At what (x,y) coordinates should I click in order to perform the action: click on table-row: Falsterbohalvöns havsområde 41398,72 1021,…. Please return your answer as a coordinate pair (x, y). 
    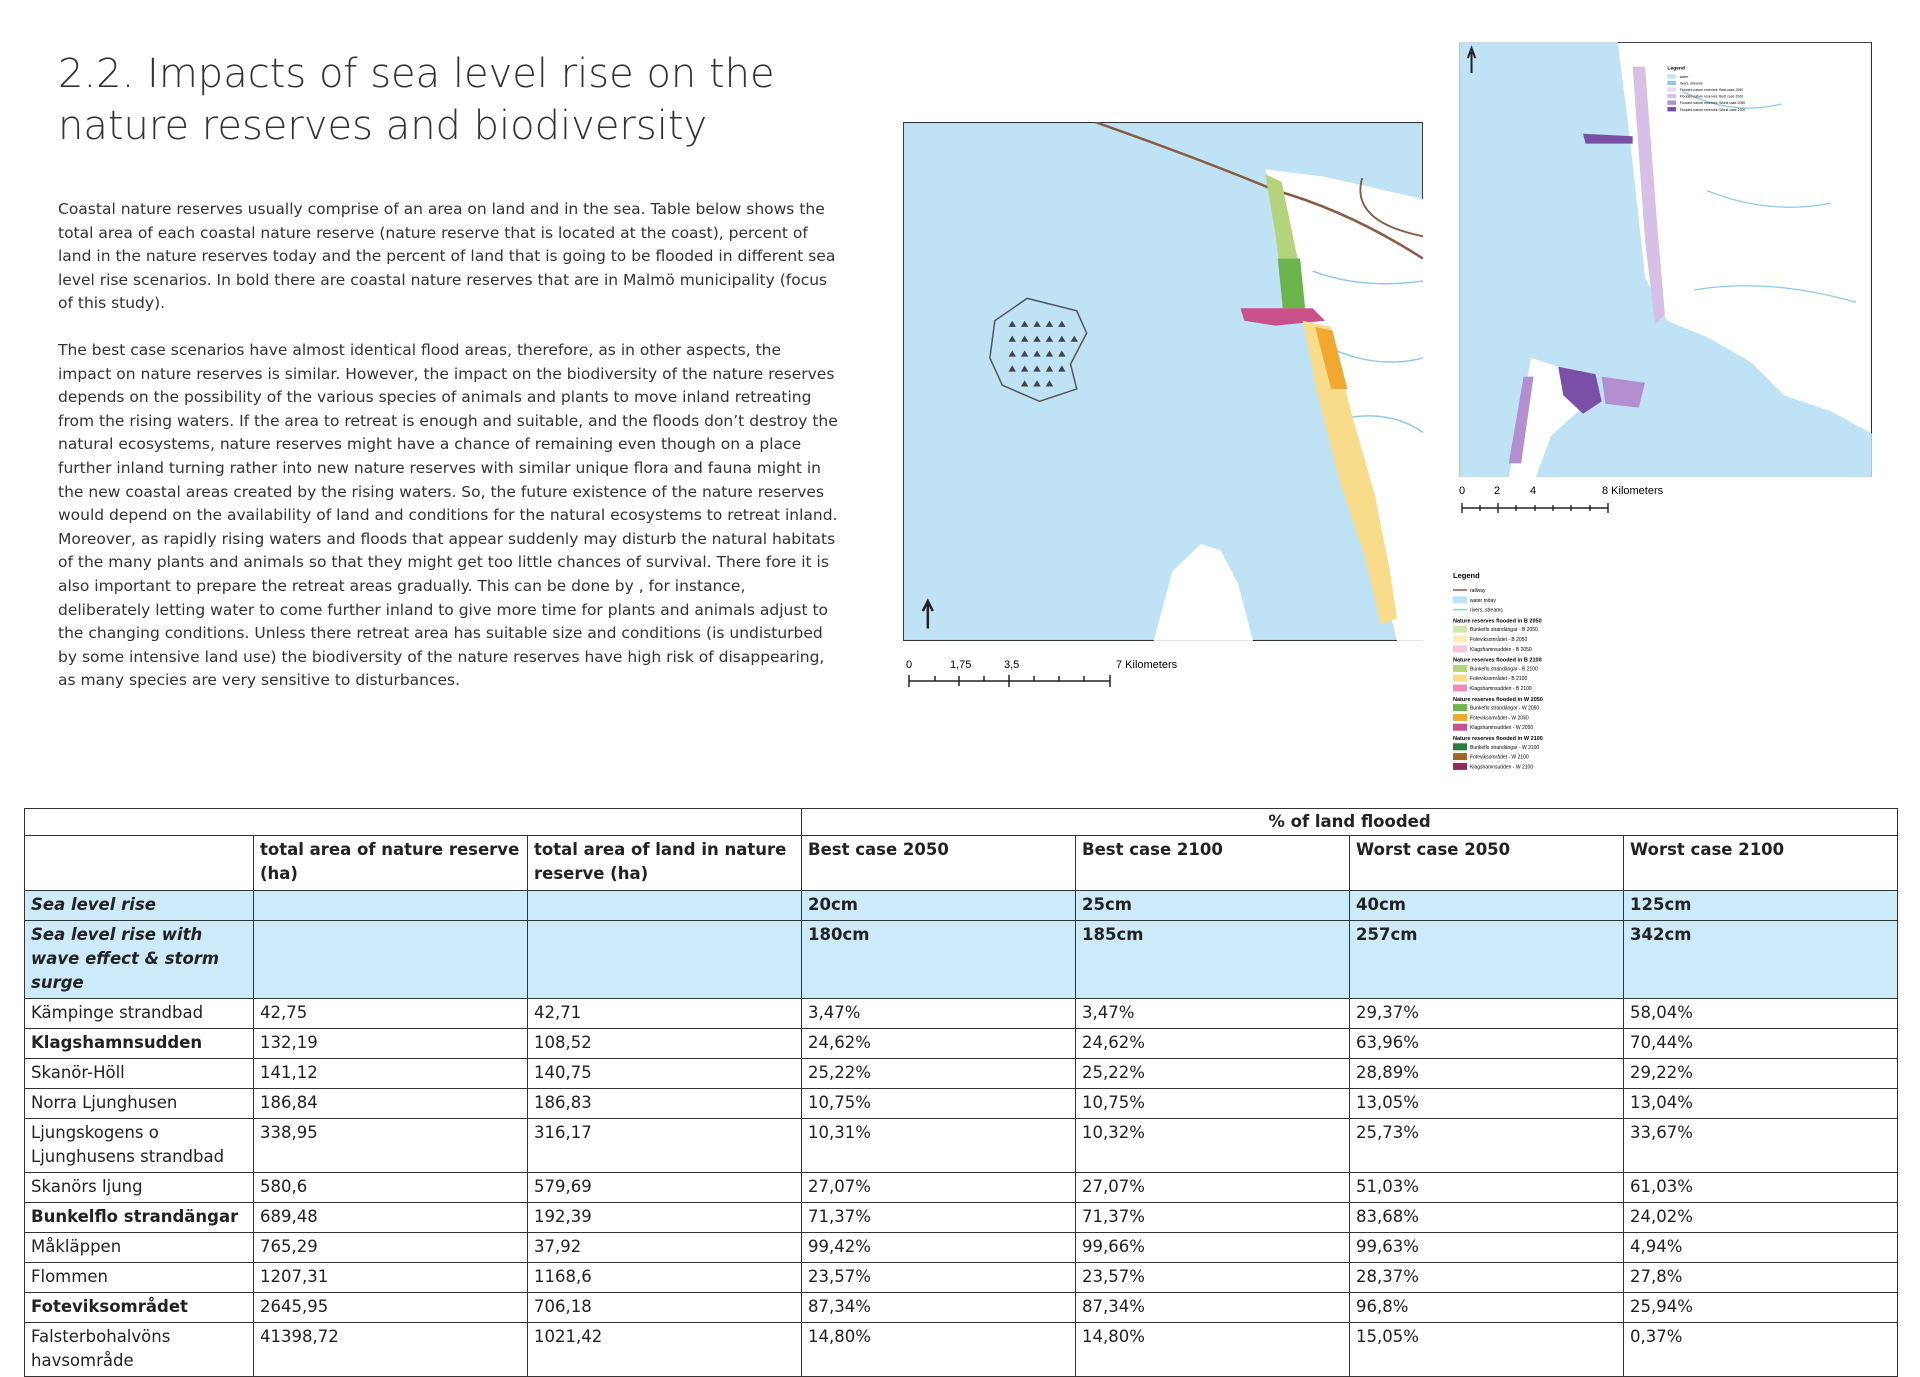
    Looking at the image, I should click on (961, 1349).